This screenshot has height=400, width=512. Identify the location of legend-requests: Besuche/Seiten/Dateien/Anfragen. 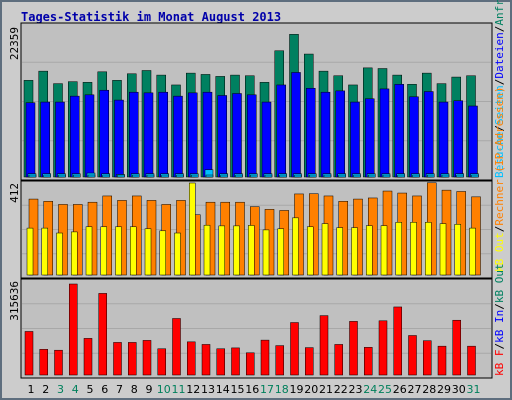
(499, 89).